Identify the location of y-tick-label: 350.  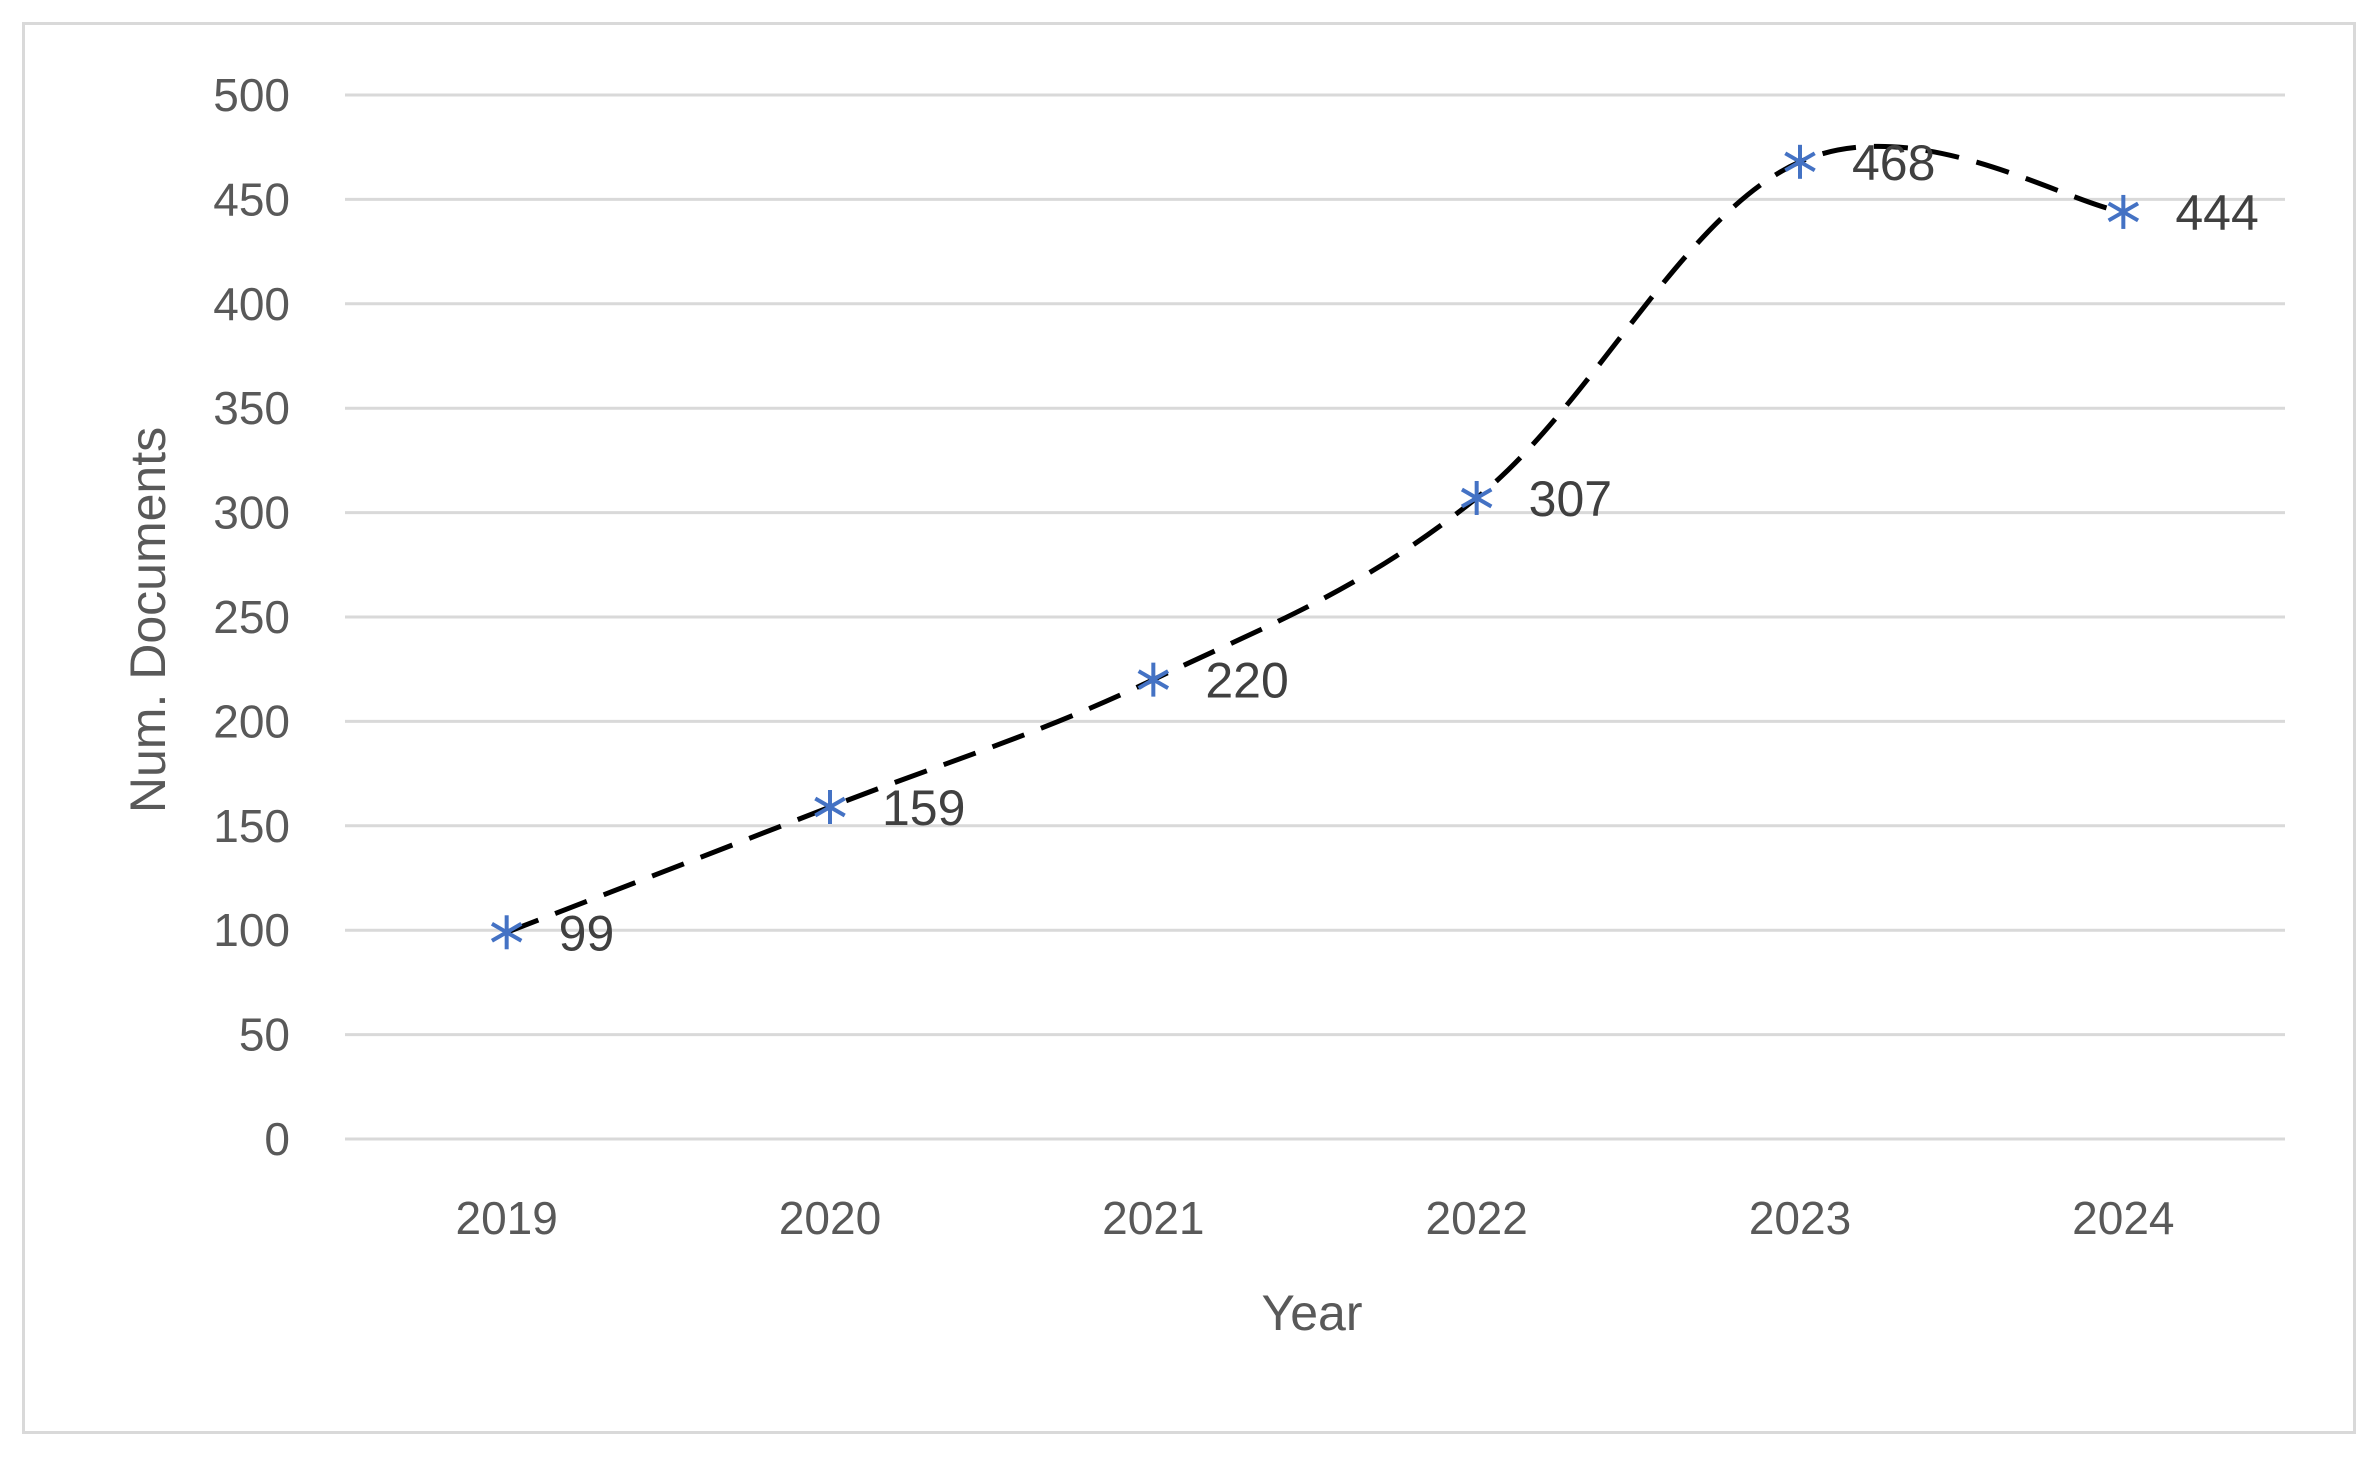
(251, 408).